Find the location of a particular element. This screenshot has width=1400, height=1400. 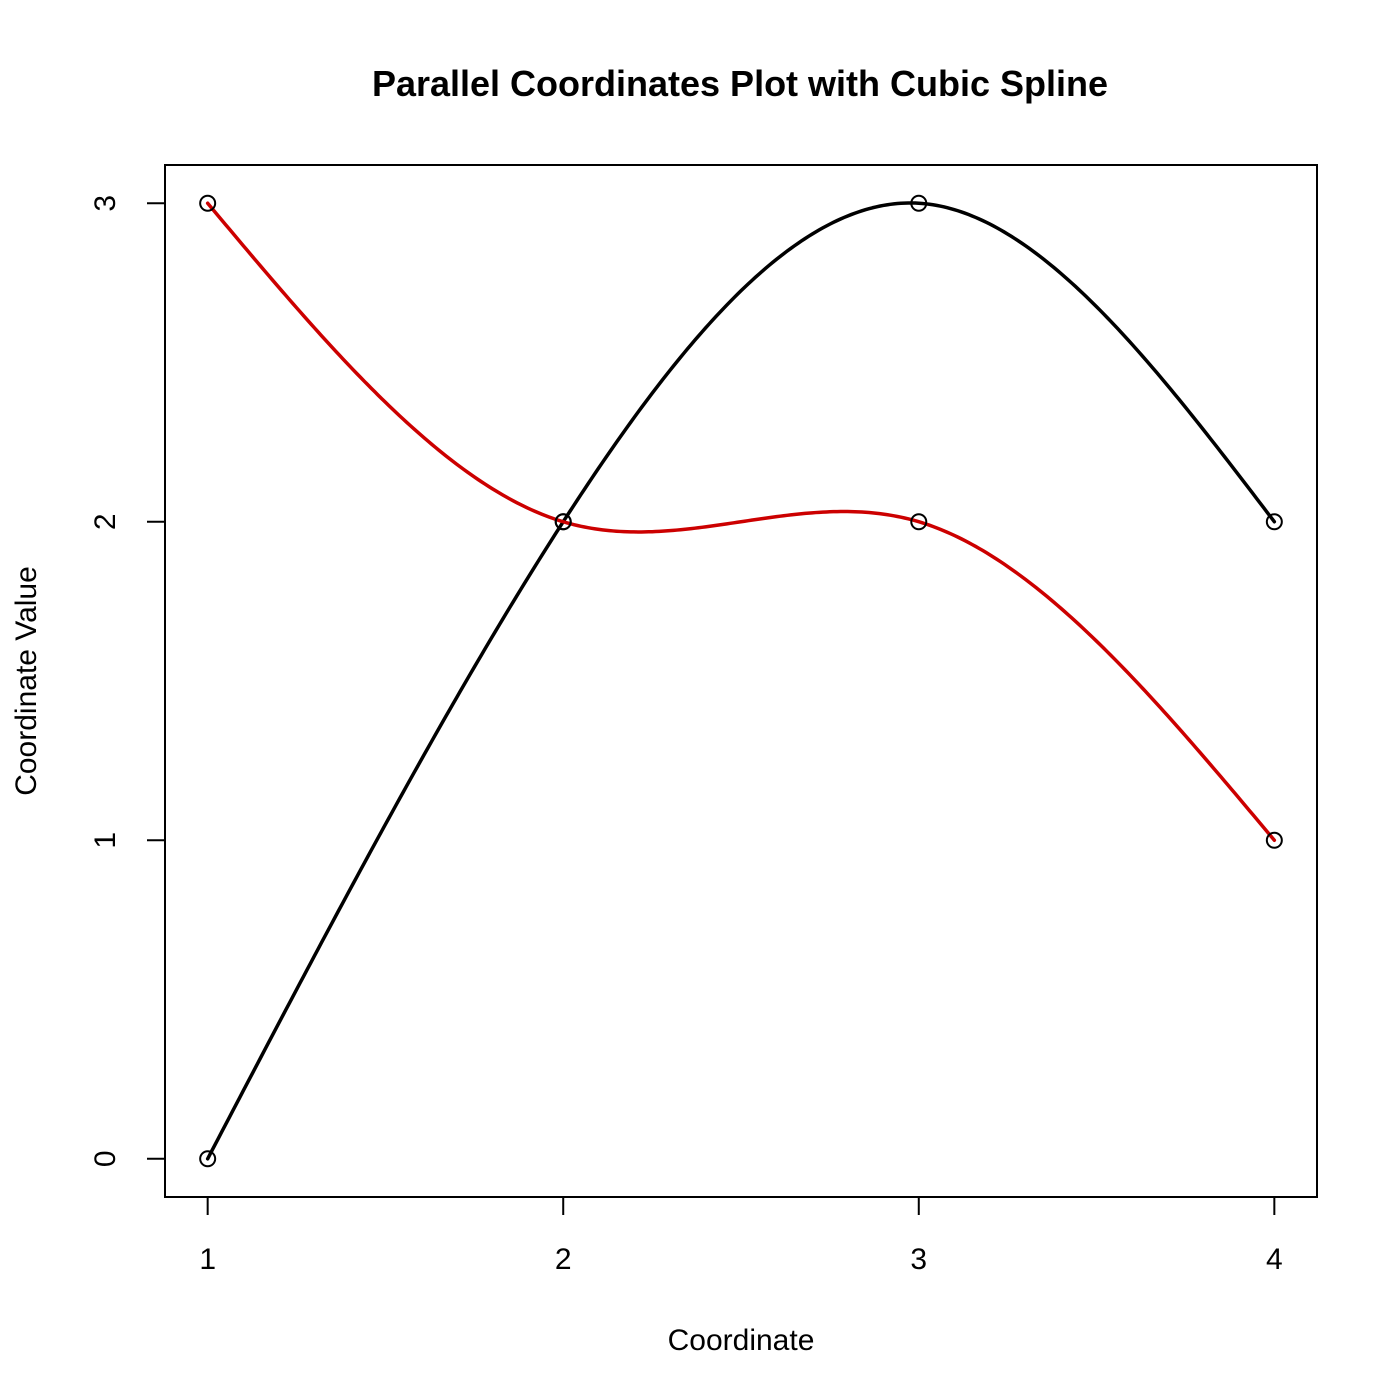

y-axis-title: Coordinate Value is located at coordinates (26, 681).